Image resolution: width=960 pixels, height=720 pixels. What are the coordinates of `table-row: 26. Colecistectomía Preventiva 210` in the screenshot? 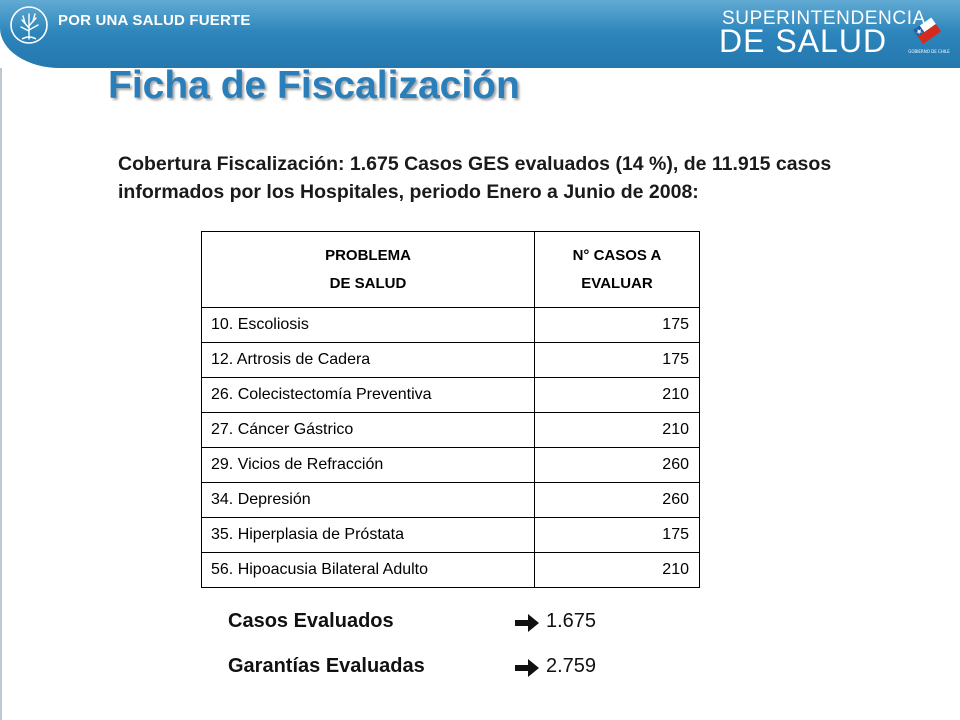 It's located at (450, 395).